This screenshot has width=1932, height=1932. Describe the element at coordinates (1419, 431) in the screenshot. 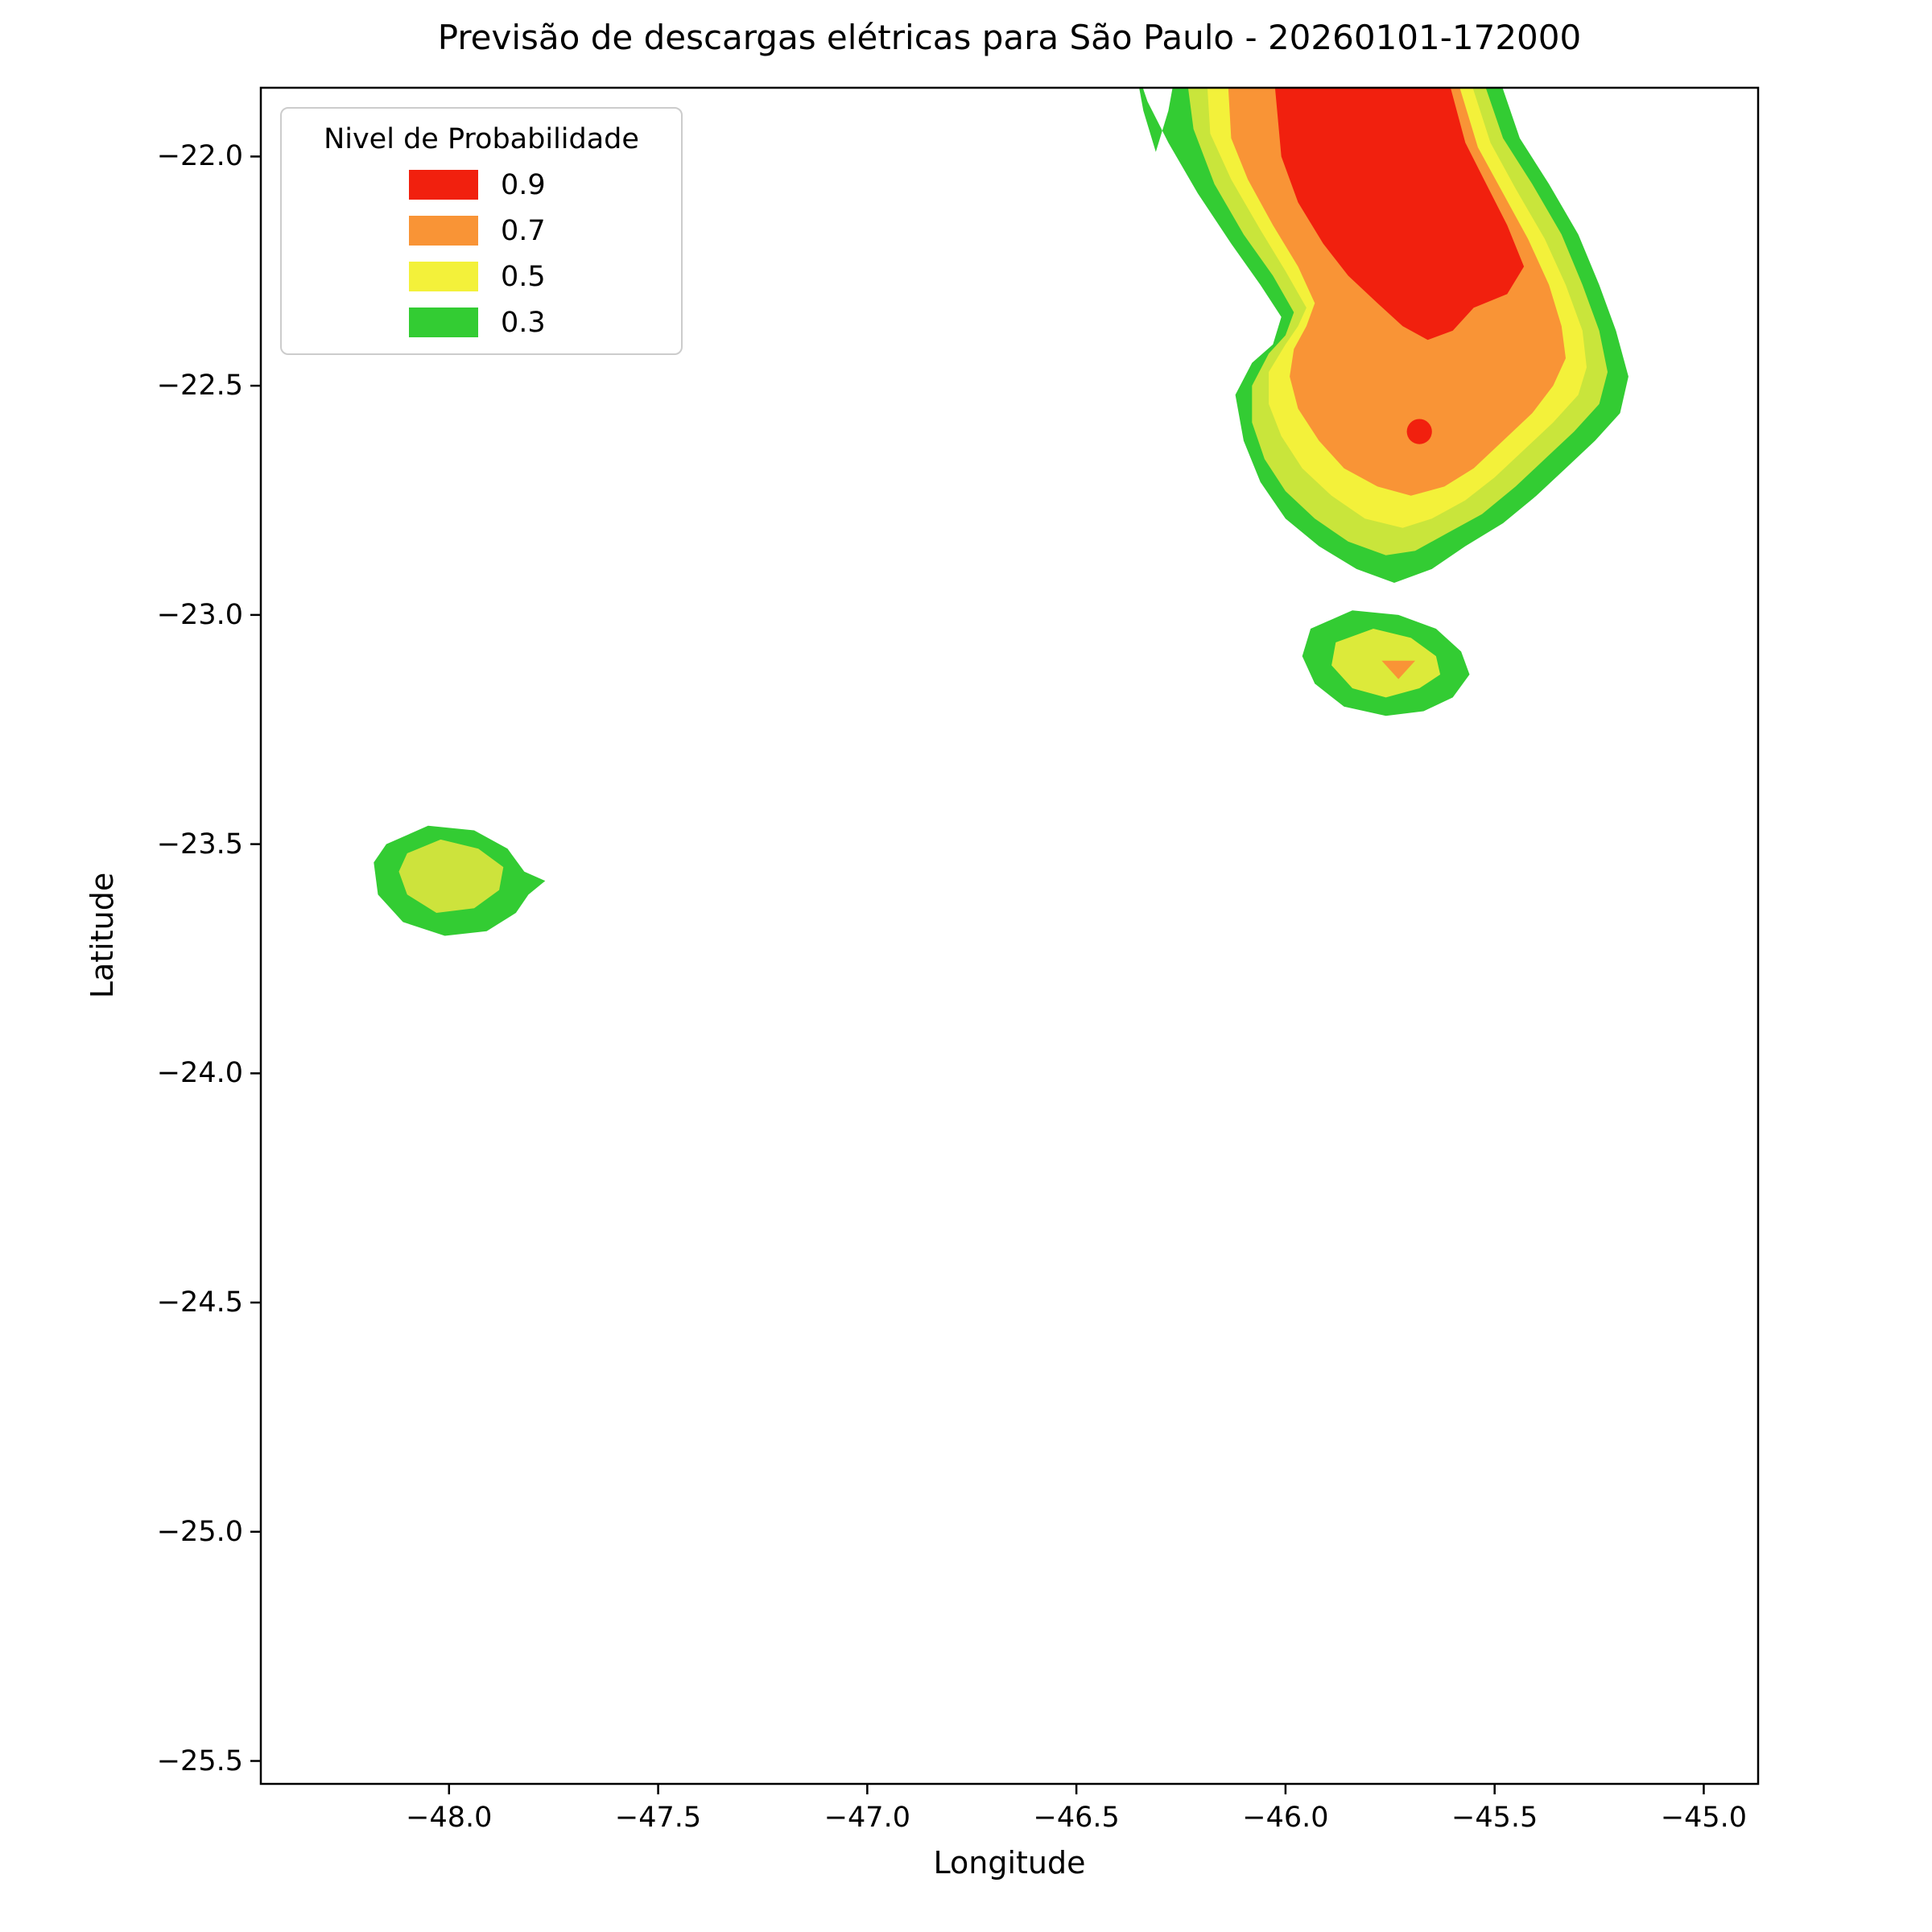

I see `region-main-cell-core-marker` at that location.